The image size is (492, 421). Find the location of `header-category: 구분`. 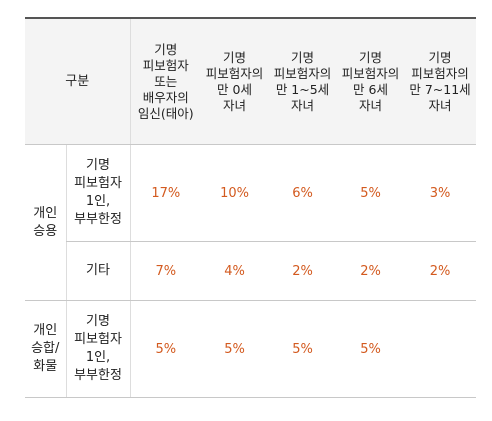

header-category: 구분 is located at coordinates (78, 81).